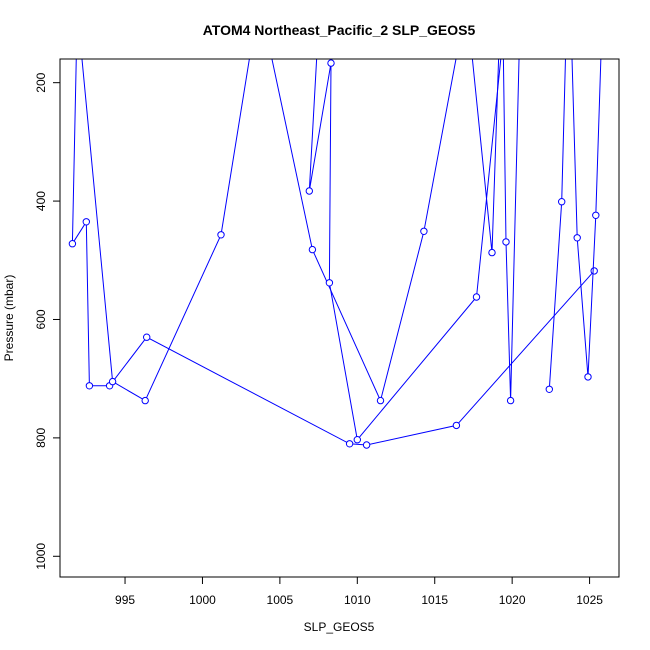 This screenshot has width=650, height=650. I want to click on x-tick-label: 1025, so click(589, 600).